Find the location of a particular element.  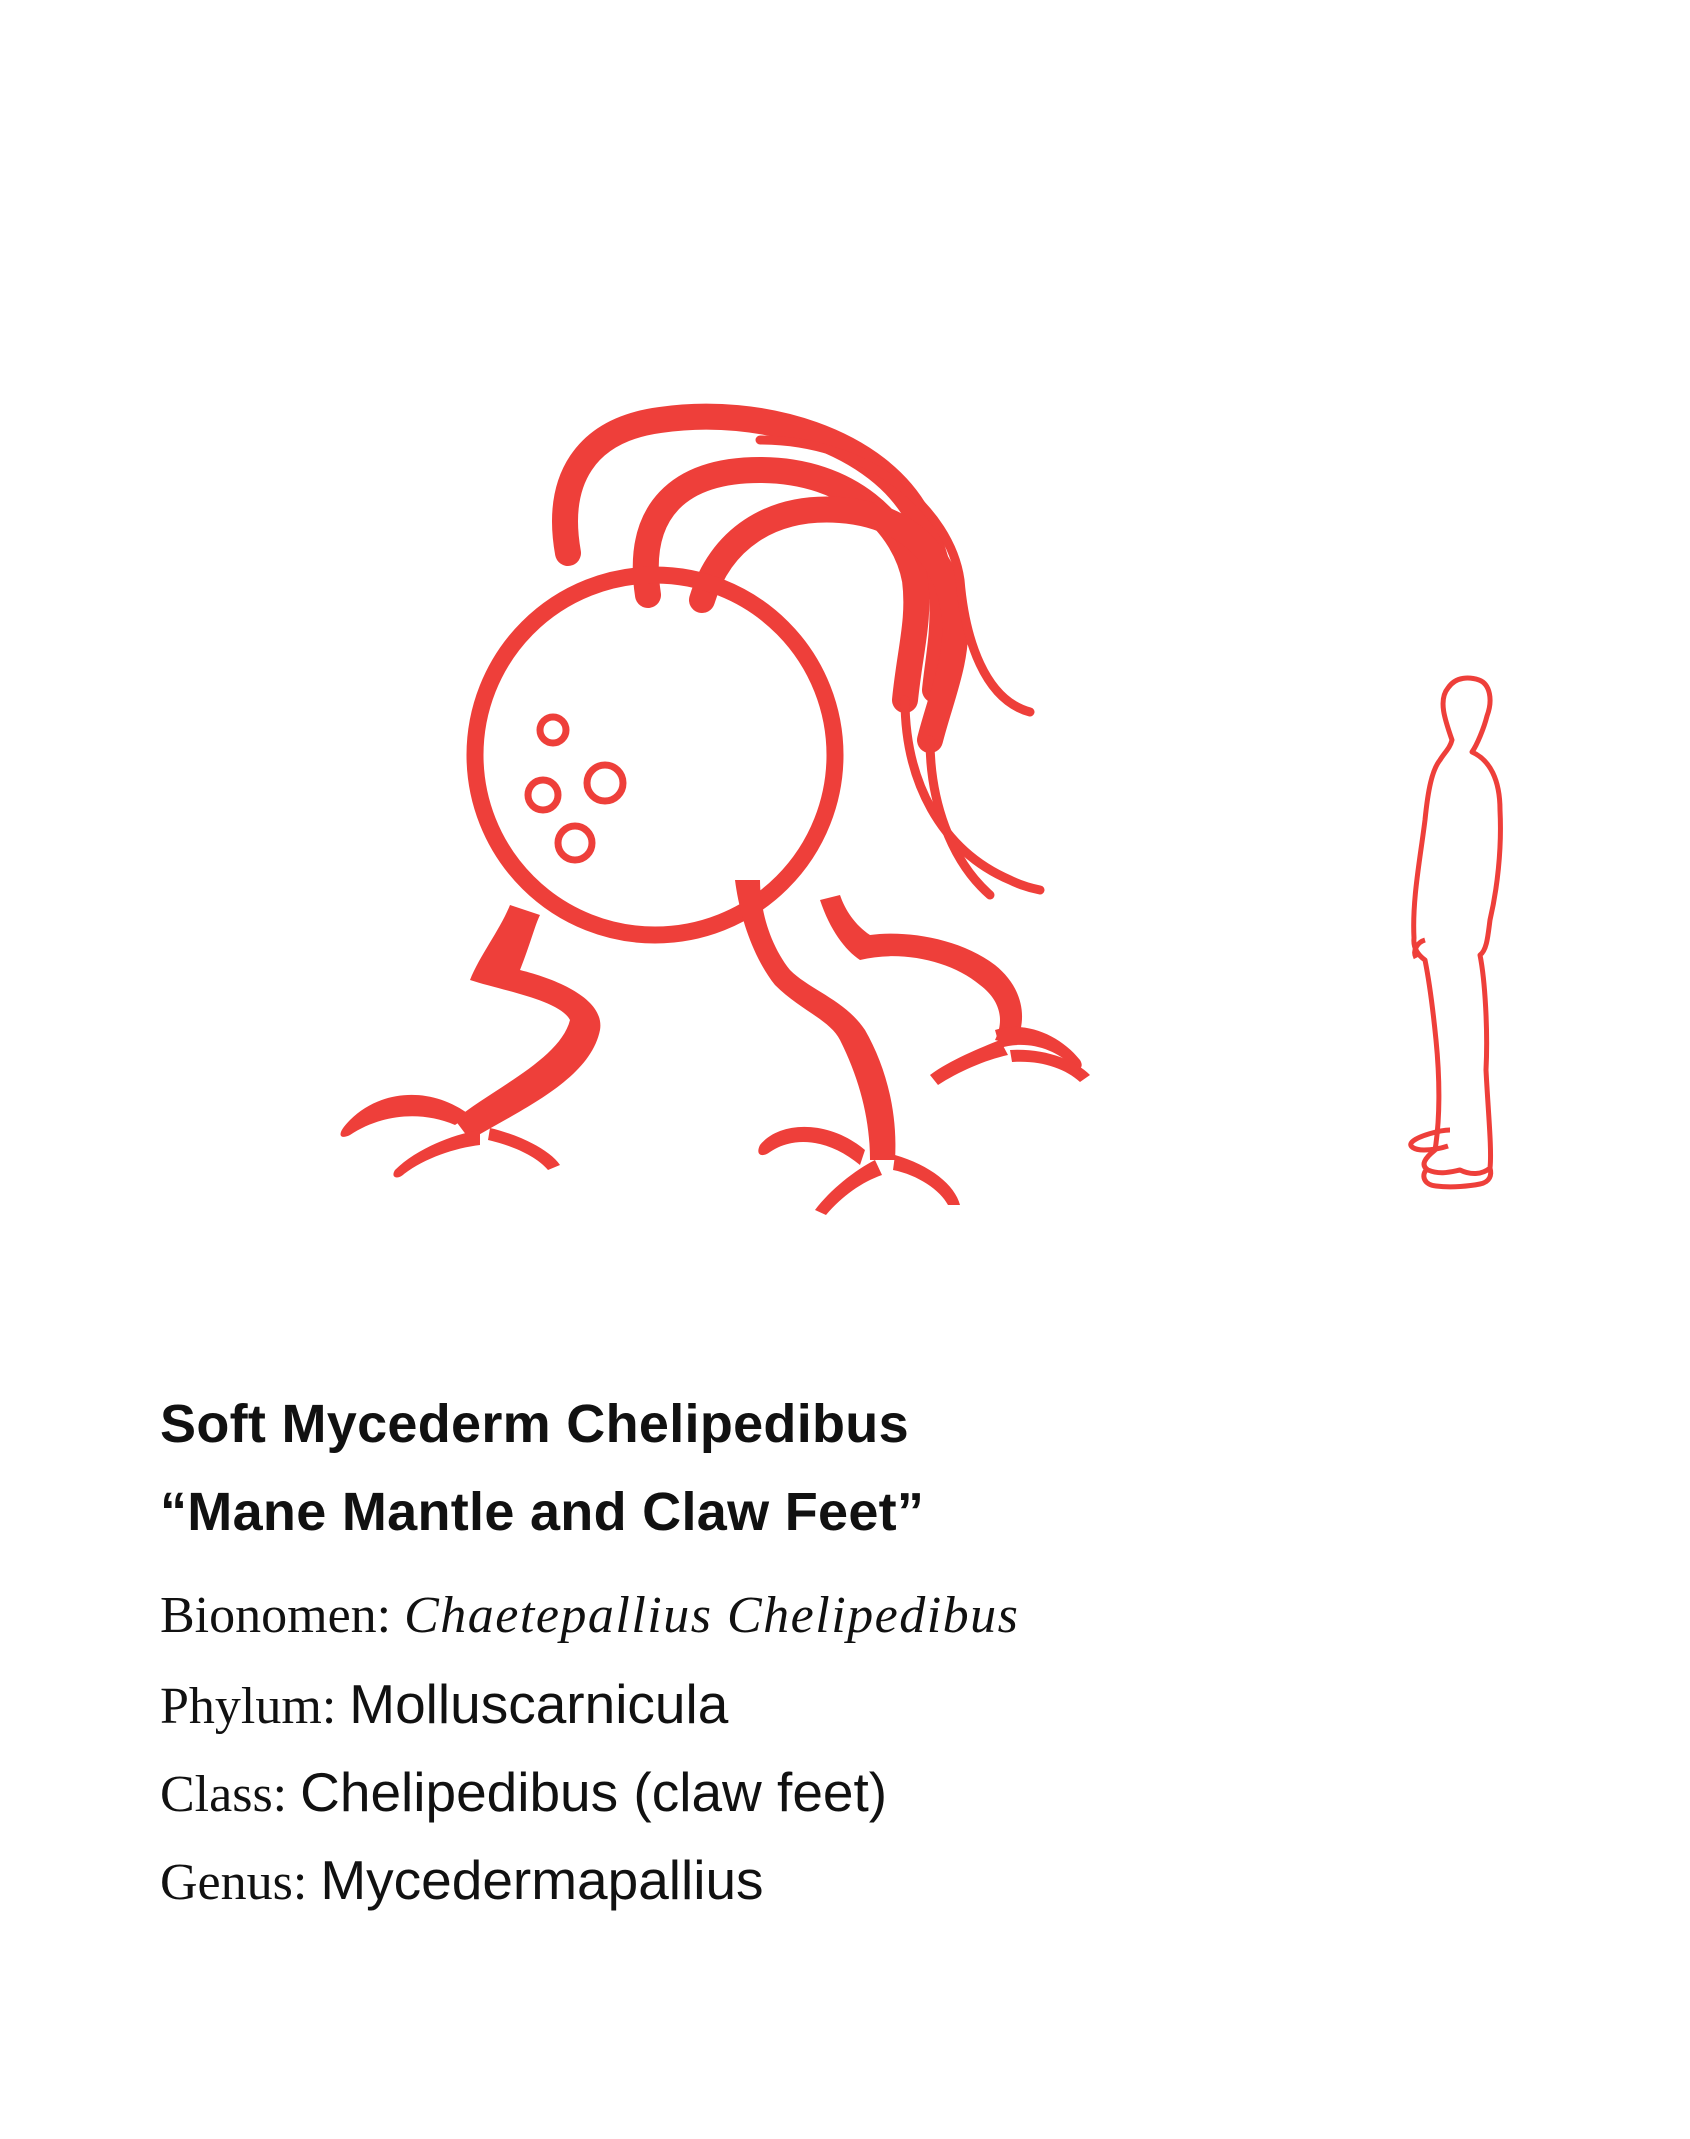

field-value-class: Chelipedibus (claw feet) is located at coordinates (594, 1792).